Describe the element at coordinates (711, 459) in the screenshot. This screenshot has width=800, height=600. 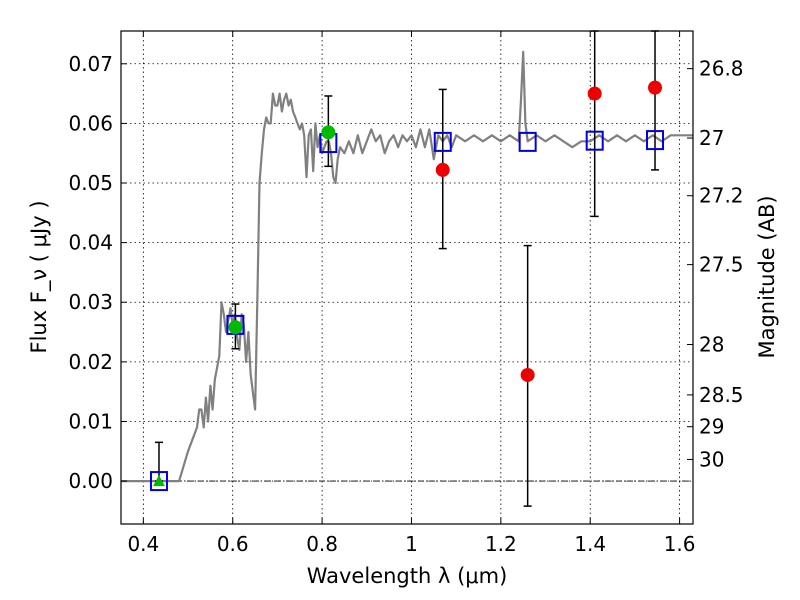
I see `magnitude-tick-label: 30` at that location.